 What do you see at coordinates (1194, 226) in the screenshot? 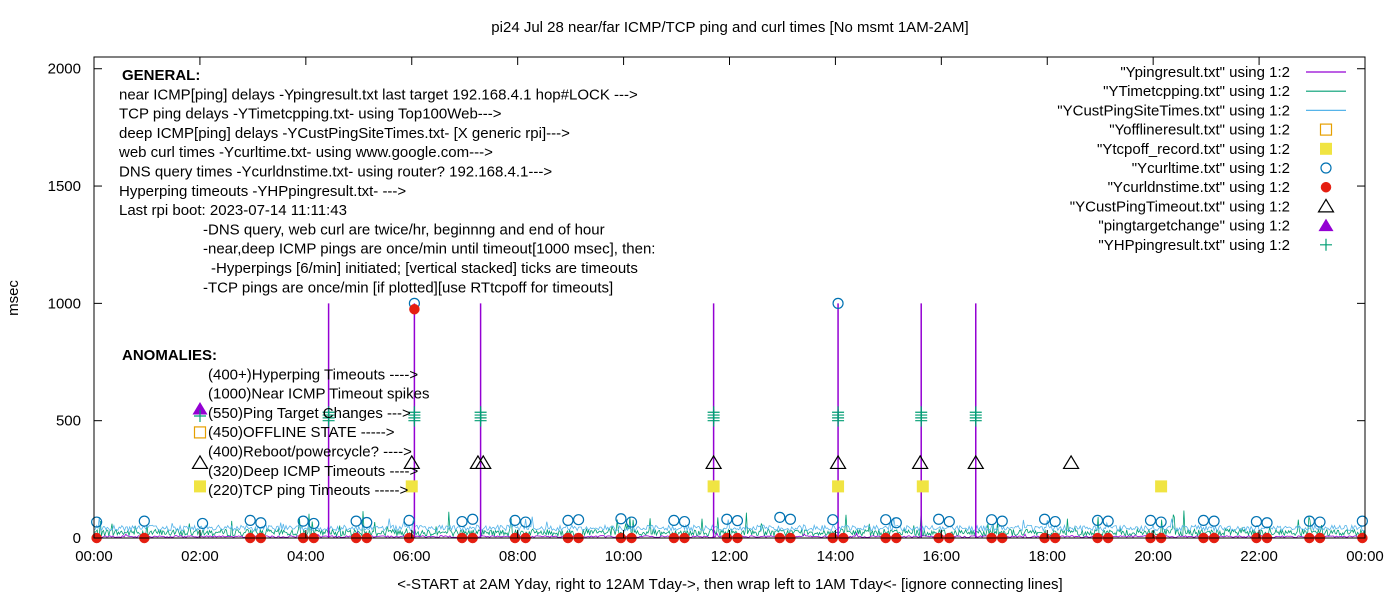
I see `legend-label: "pingtargetchange" using 1:2` at bounding box center [1194, 226].